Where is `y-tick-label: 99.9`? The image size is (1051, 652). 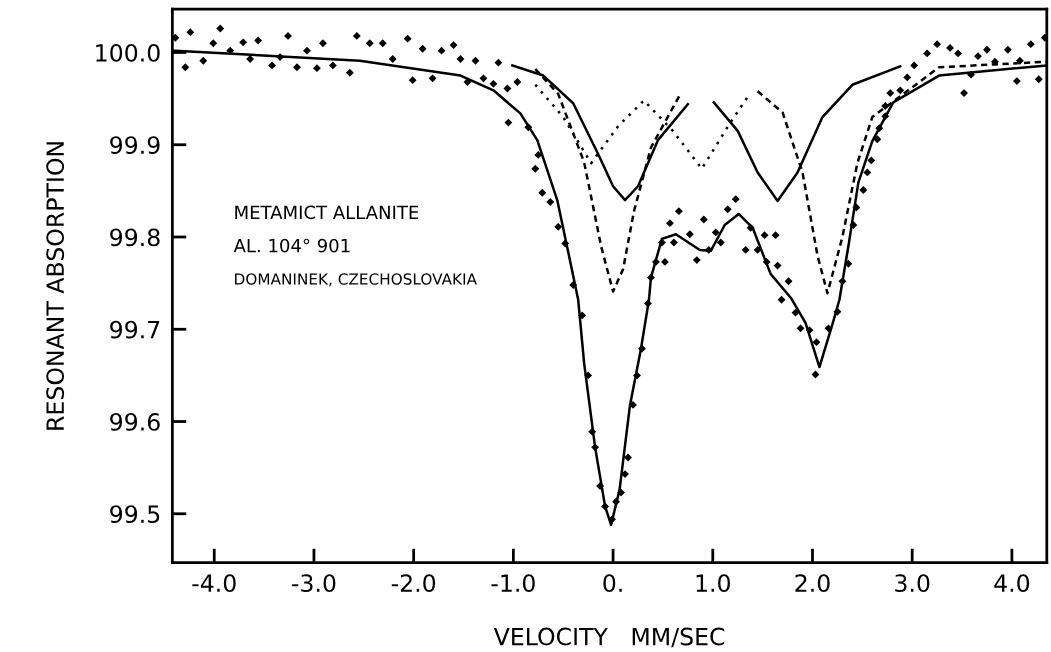
y-tick-label: 99.9 is located at coordinates (135, 145).